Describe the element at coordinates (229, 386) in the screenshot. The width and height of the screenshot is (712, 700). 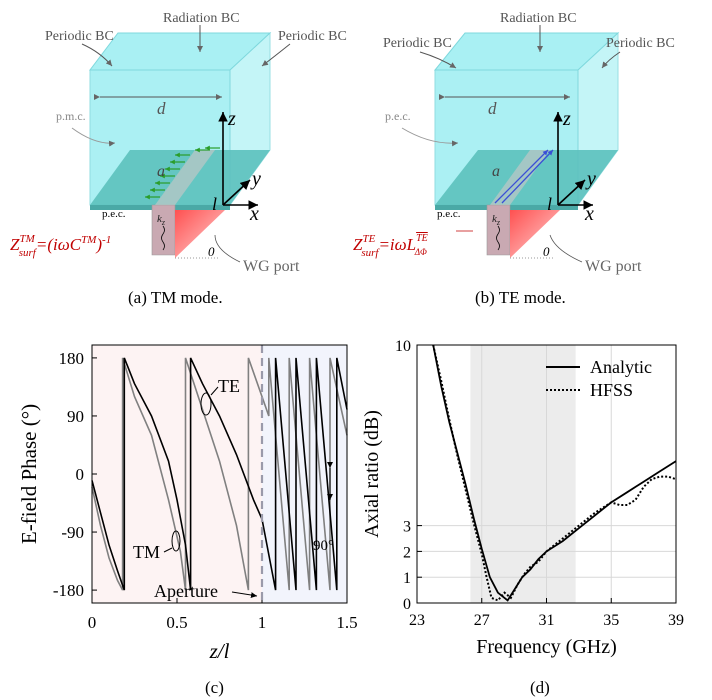
I see `annotation-te: TE` at that location.